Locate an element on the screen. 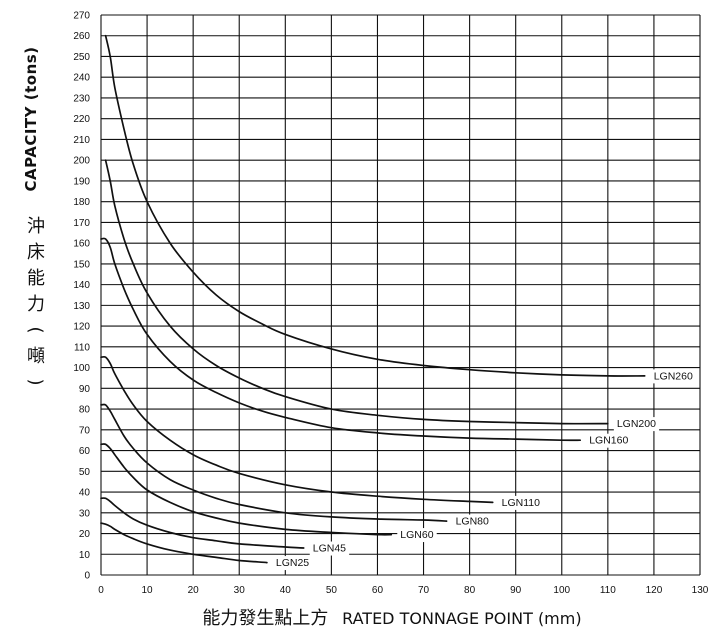 This screenshot has width=708, height=634. series-label-lgn160: LGN160 is located at coordinates (608, 441).